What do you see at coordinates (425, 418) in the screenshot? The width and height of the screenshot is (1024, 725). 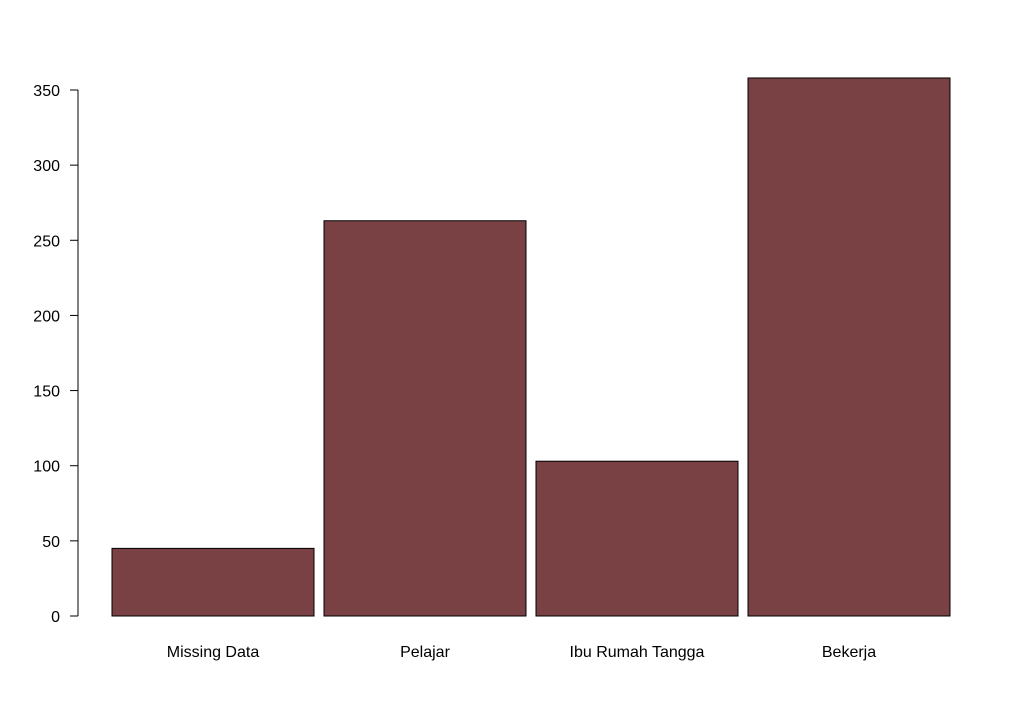 I see `bar-pelajar` at bounding box center [425, 418].